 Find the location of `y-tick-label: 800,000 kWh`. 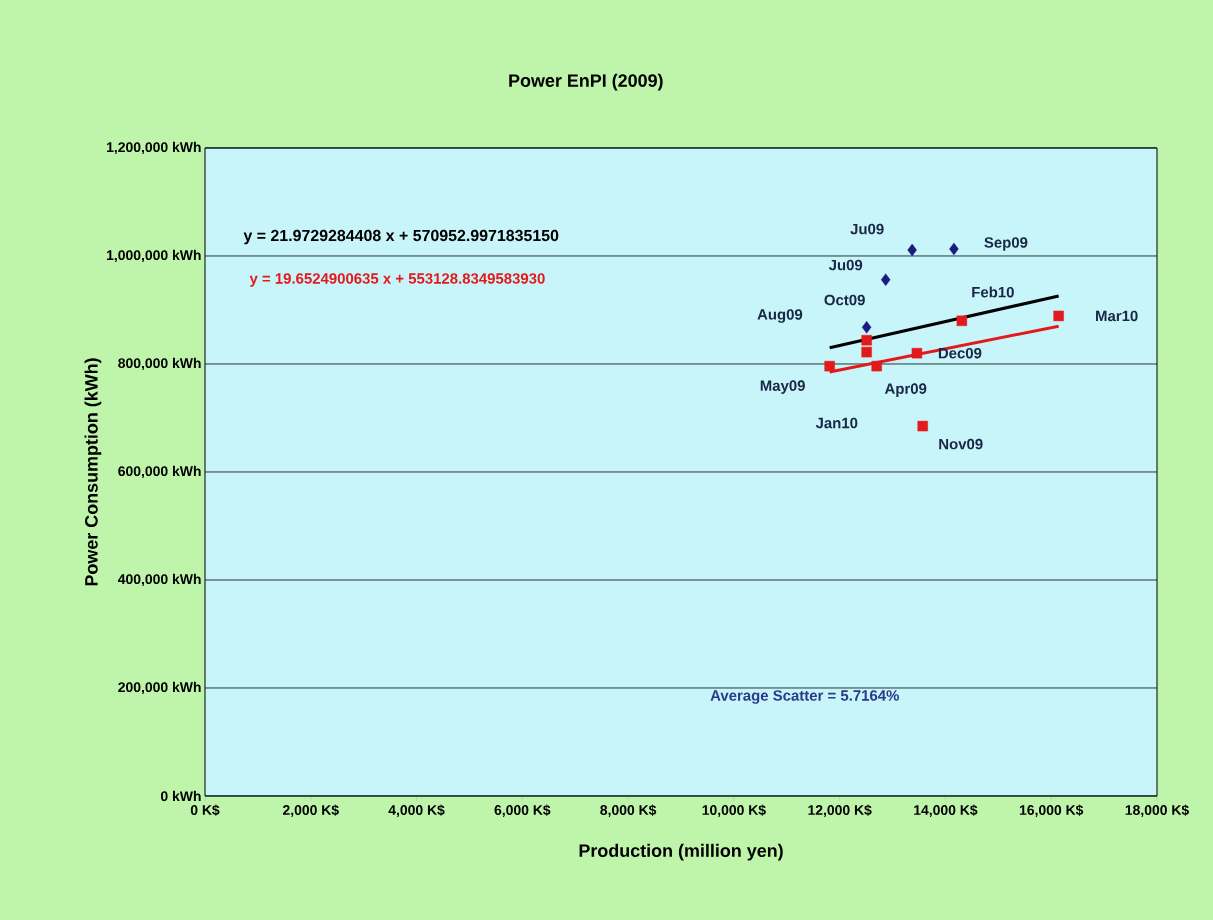

y-tick-label: 800,000 kWh is located at coordinates (159, 364).